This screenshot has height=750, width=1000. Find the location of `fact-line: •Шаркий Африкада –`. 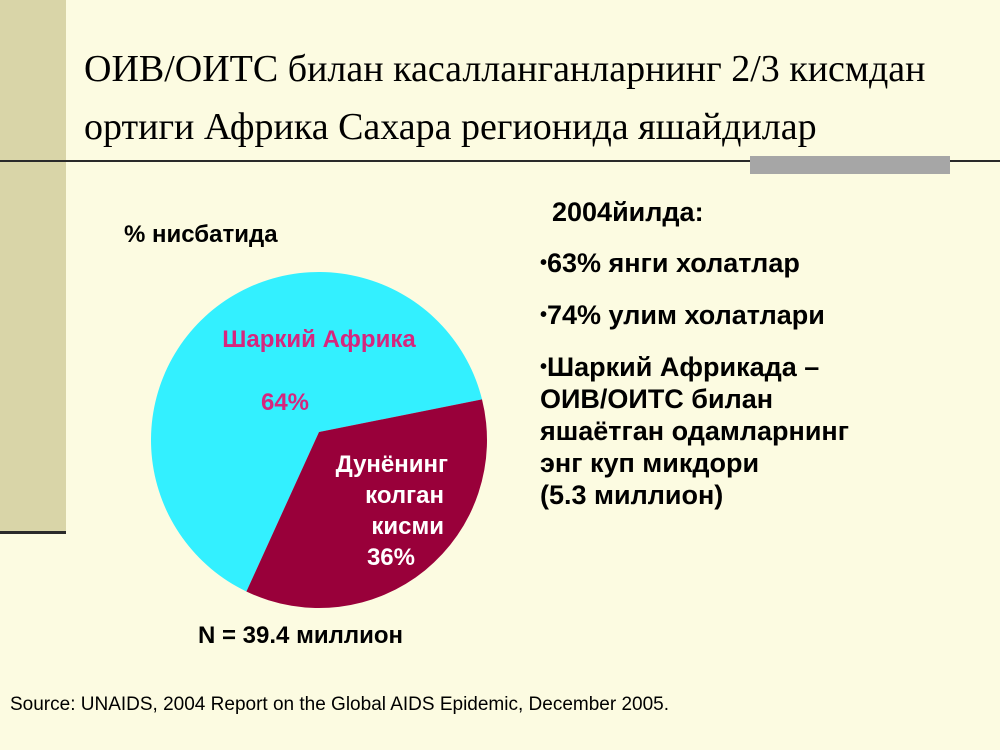

fact-line: •Шаркий Африкада – is located at coordinates (760, 367).